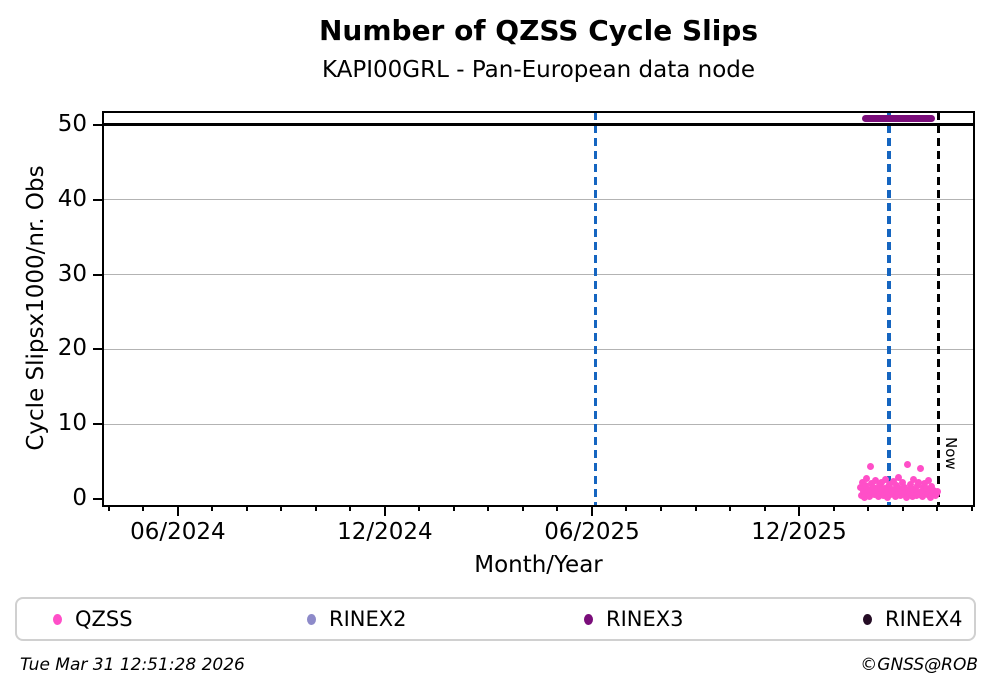  I want to click on legend-item-rinex2: RINEX2, so click(357, 619).